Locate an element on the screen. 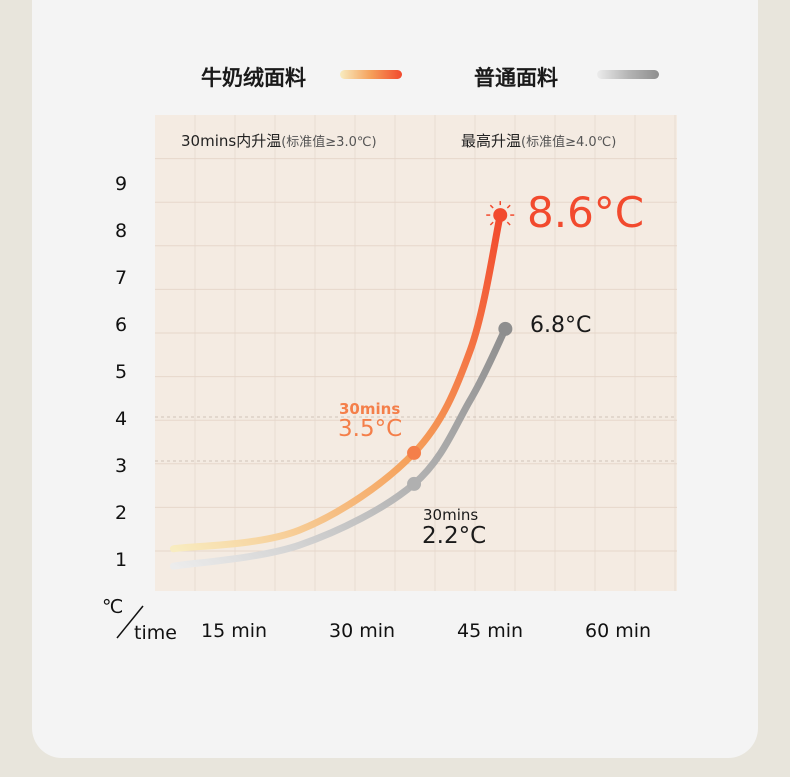 This screenshot has width=790, height=777. y-tick-label: 7 is located at coordinates (121, 278).